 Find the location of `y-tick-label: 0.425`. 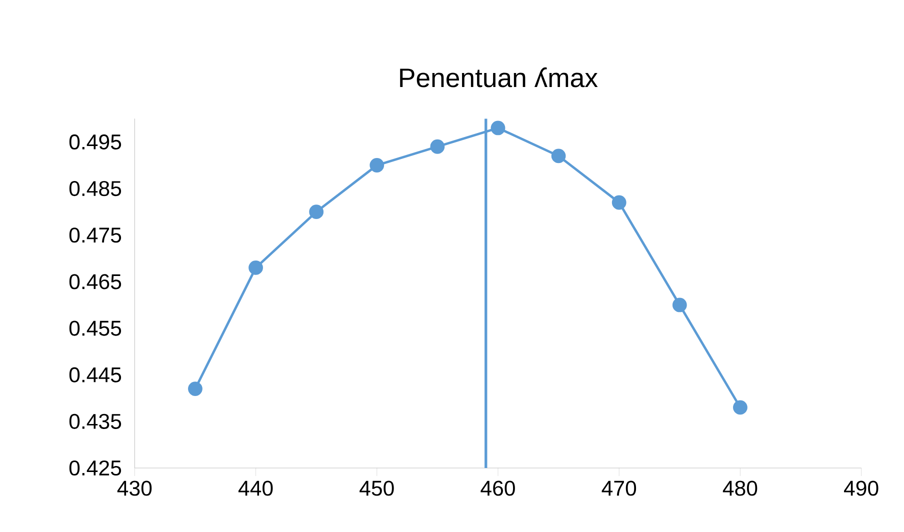

y-tick-label: 0.425 is located at coordinates (95, 468).